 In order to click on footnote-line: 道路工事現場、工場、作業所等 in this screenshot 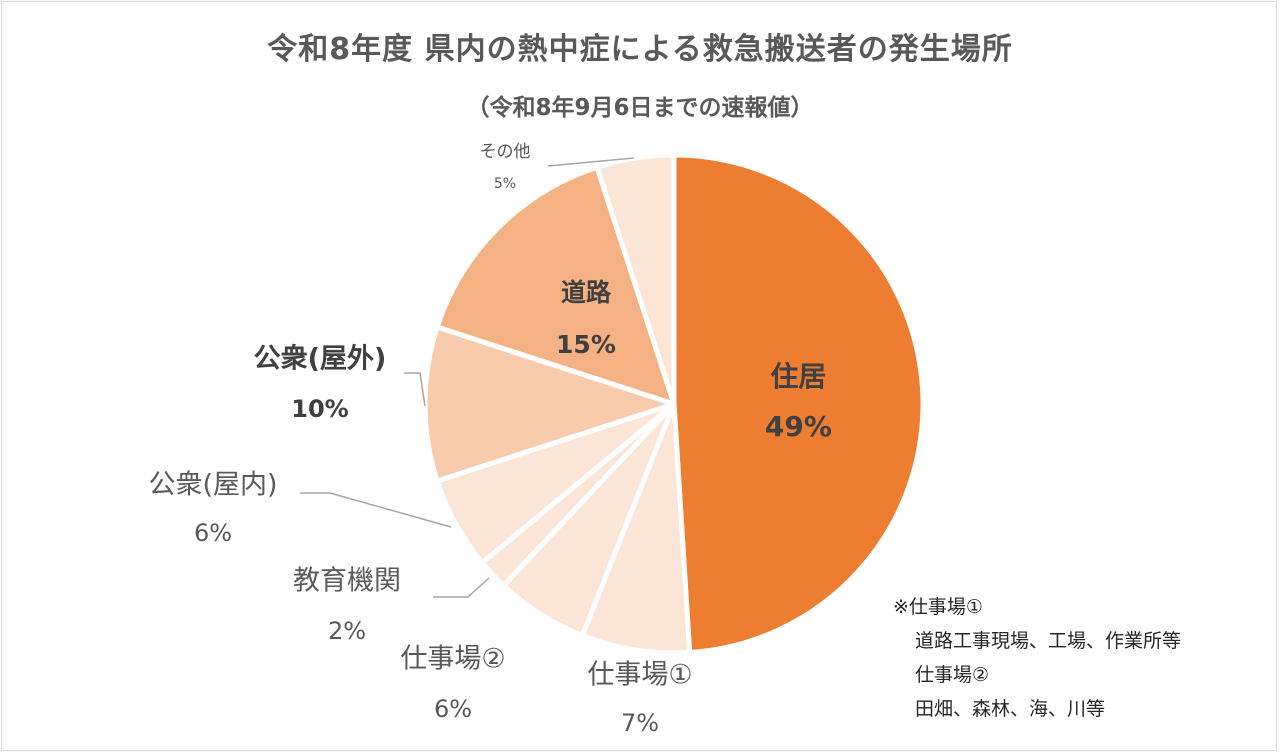, I will do `click(1048, 641)`.